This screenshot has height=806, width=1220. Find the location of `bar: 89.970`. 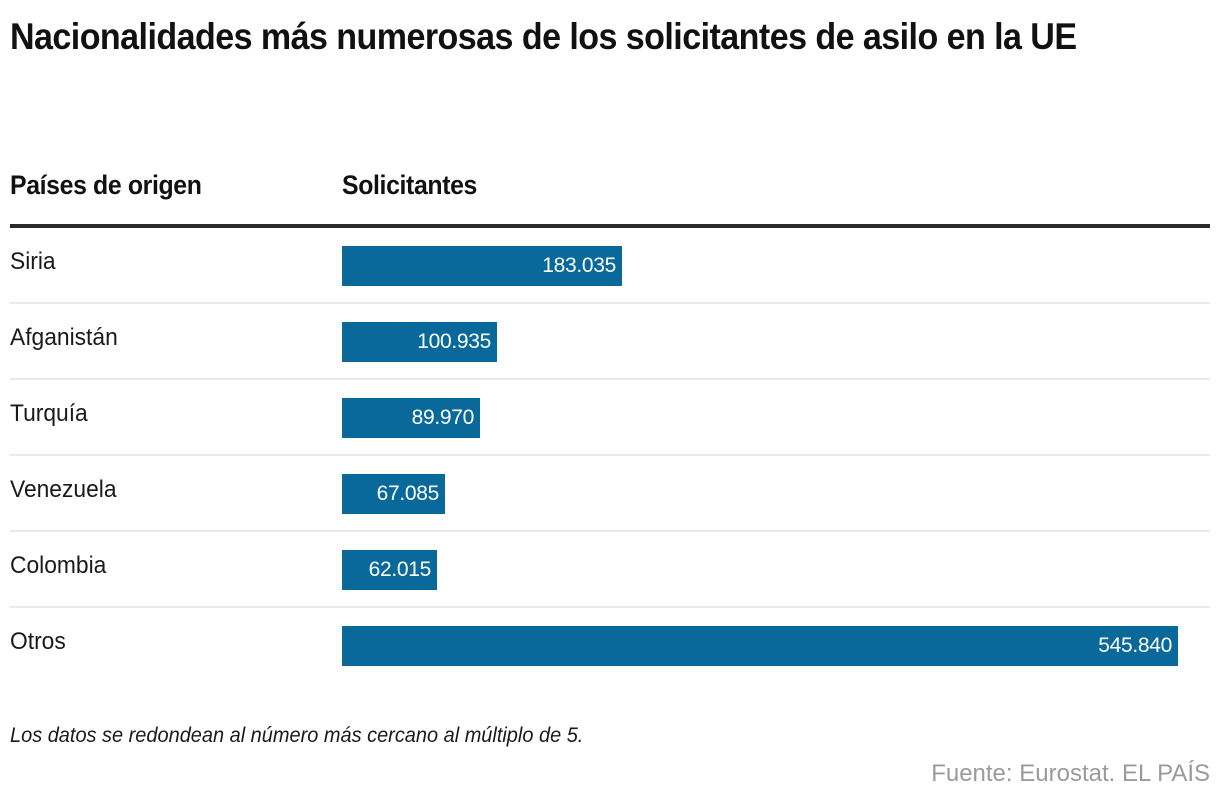

bar: 89.970 is located at coordinates (411, 418).